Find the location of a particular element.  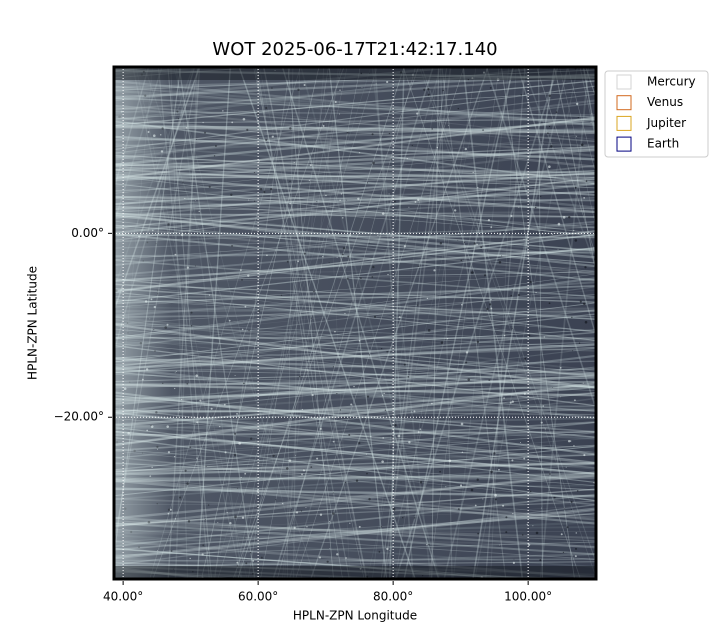

chart-title: WOT 2025-06-17T21:42:17.140 is located at coordinates (354, 49).